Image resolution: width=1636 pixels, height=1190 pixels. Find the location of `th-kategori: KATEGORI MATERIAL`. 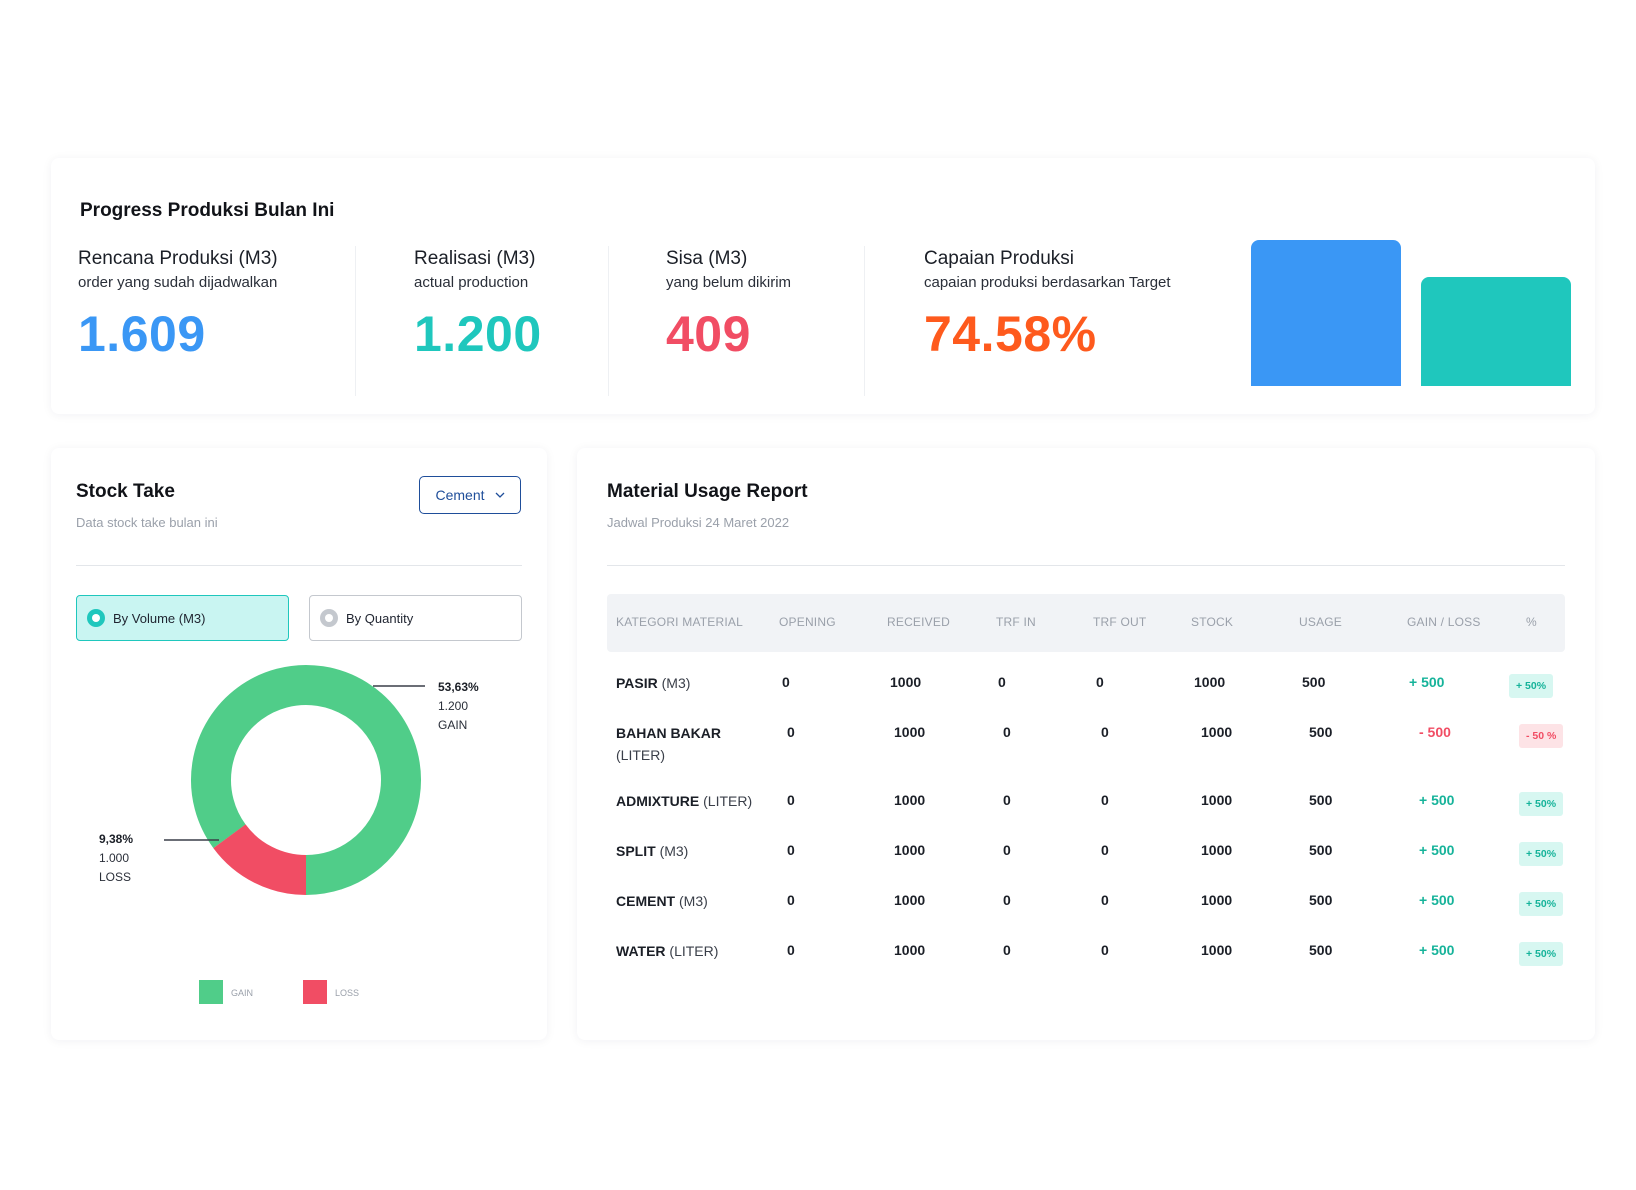

th-kategori: KATEGORI MATERIAL is located at coordinates (679, 622).